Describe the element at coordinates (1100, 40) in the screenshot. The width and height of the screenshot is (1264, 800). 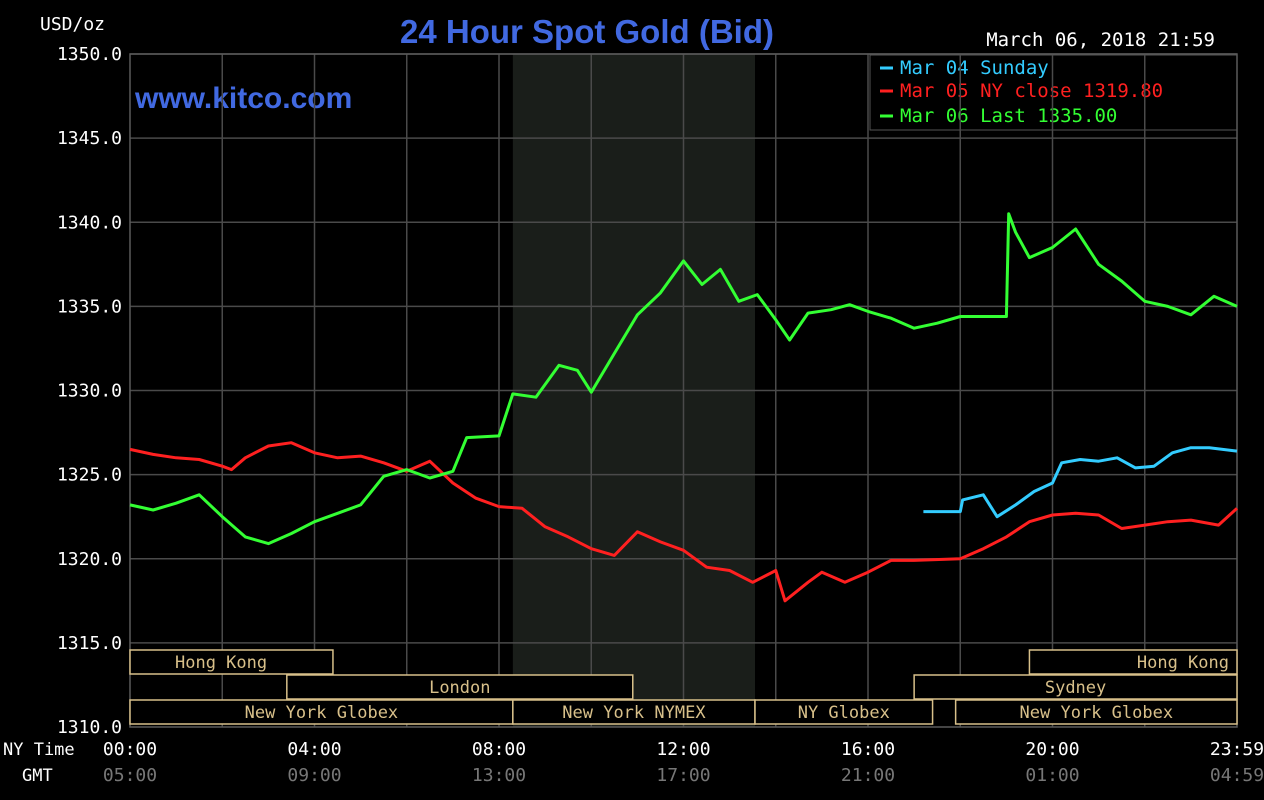
I see `chart-datetime: March 06, 2018 21:59` at that location.